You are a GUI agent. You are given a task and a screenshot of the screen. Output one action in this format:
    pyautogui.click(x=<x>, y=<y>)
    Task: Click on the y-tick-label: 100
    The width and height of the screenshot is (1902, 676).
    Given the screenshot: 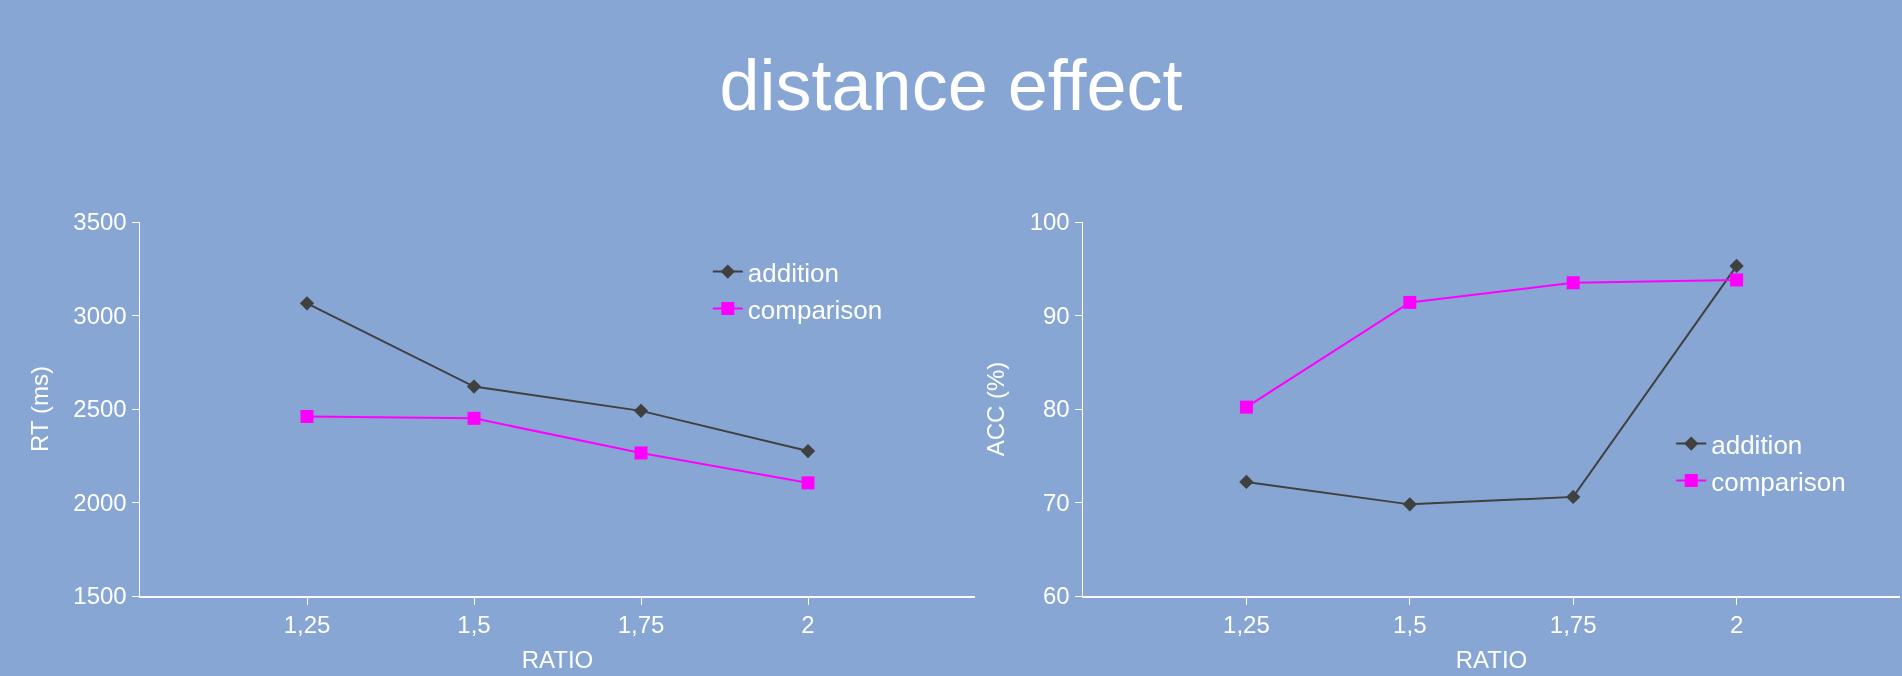 What is the action you would take?
    pyautogui.click(x=1049, y=222)
    